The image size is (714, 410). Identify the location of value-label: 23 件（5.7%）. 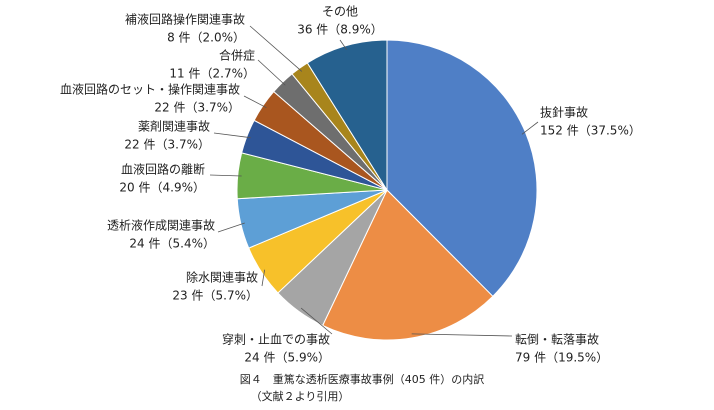
(215, 296).